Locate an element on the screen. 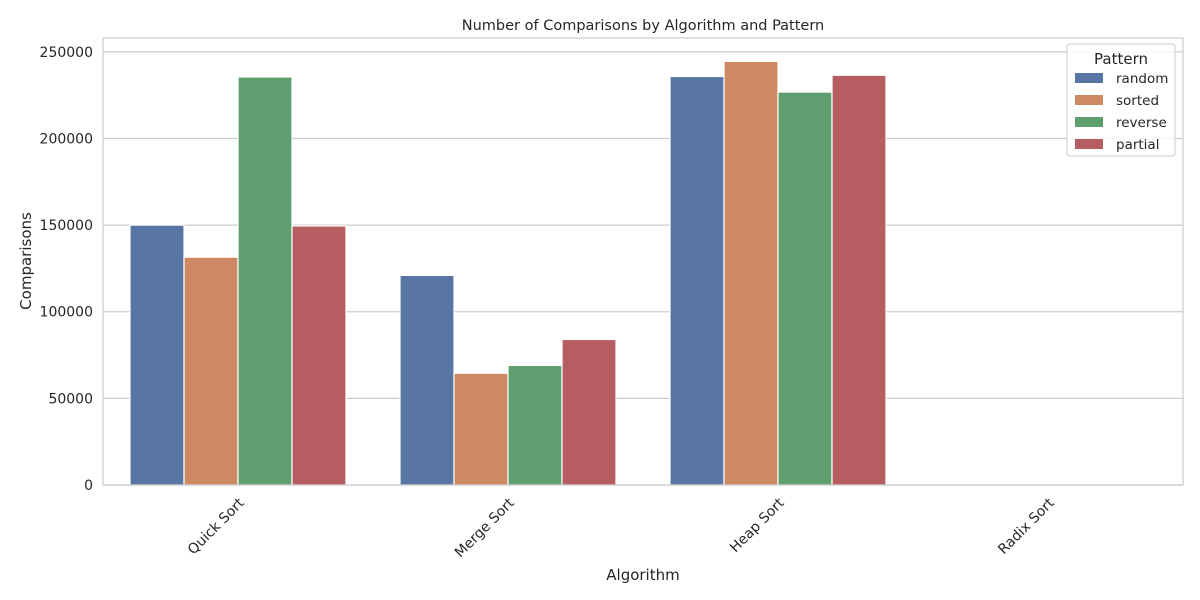 Image resolution: width=1200 pixels, height=600 pixels. legend-label-sorted: sorted is located at coordinates (1137, 101).